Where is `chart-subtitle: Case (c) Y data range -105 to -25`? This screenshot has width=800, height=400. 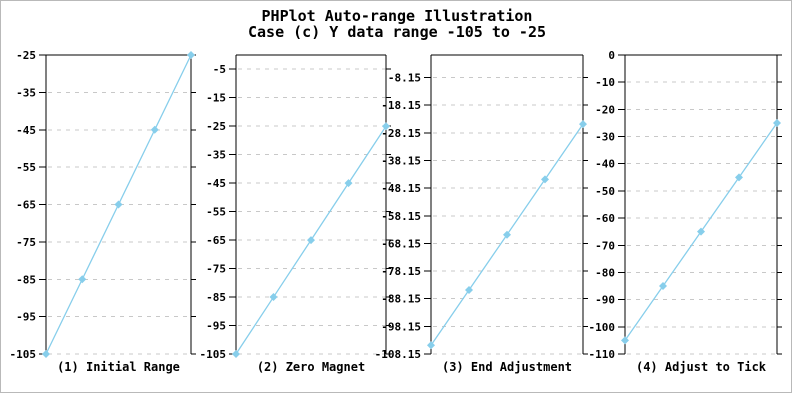
chart-subtitle: Case (c) Y data range -105 to -25 is located at coordinates (396, 32).